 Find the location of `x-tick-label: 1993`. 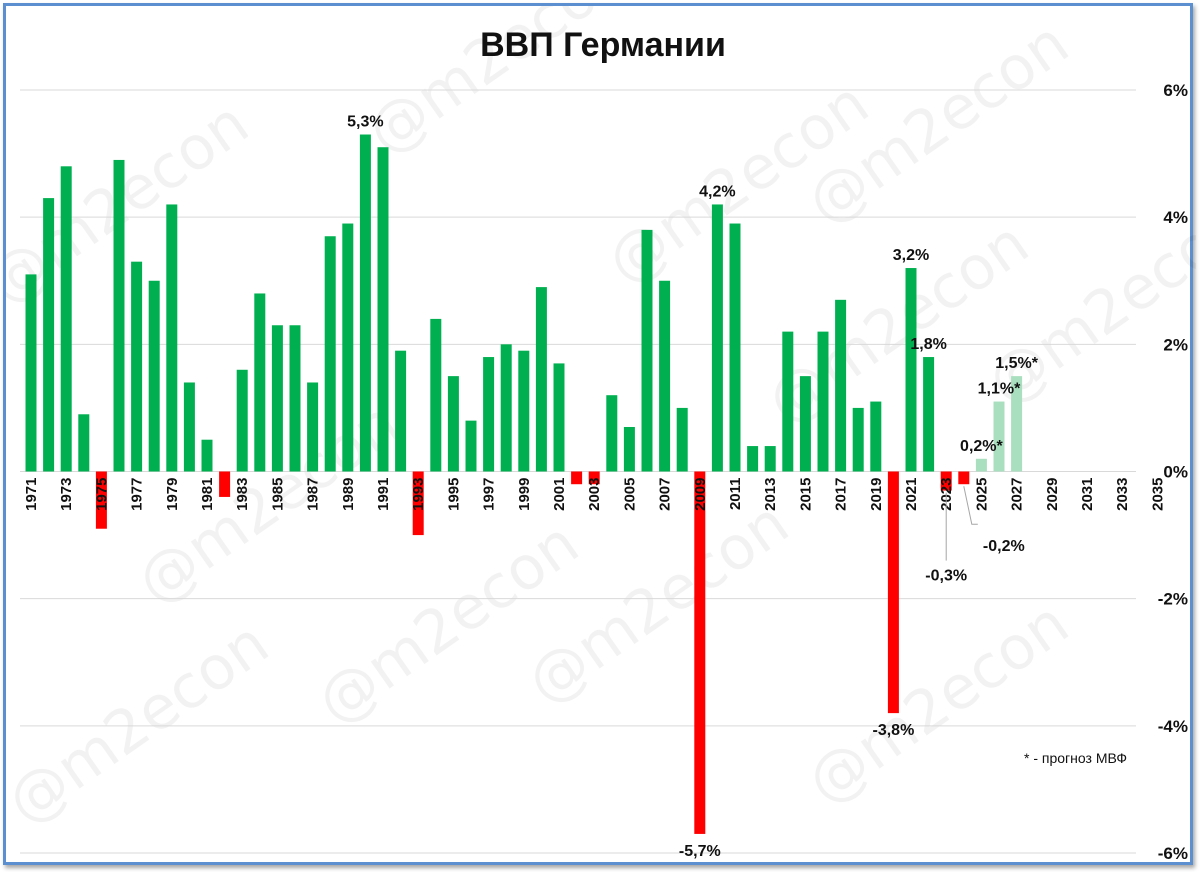

x-tick-label: 1993 is located at coordinates (418, 494).